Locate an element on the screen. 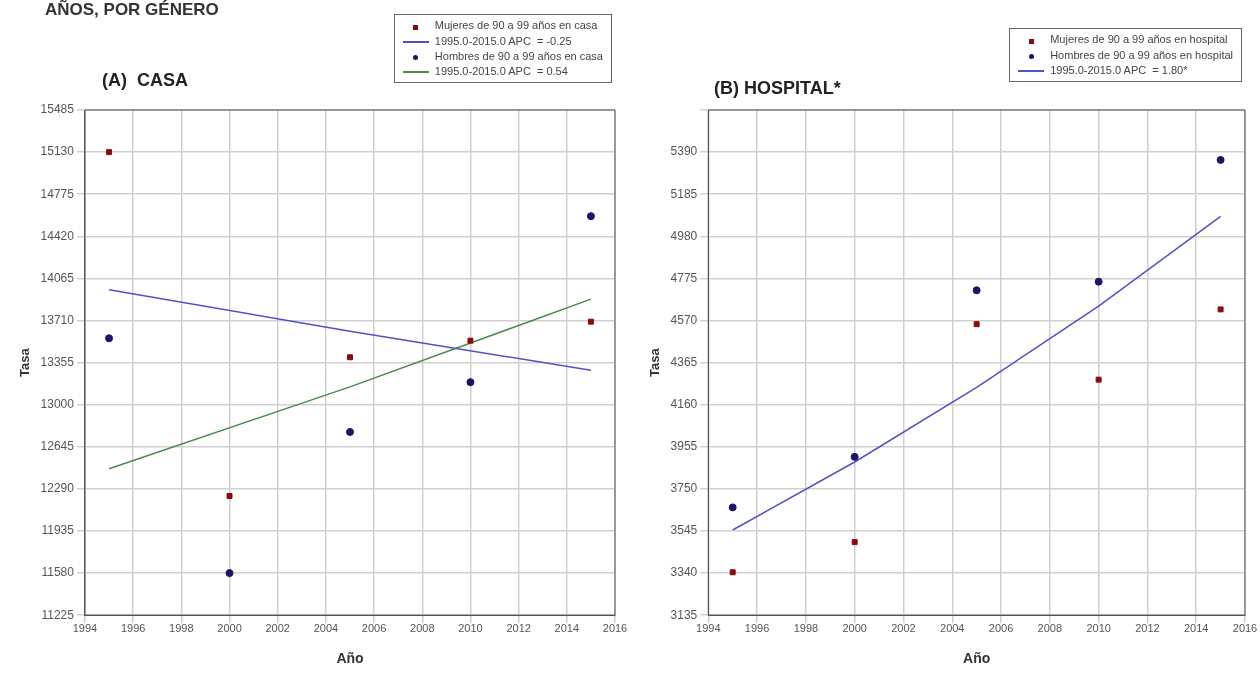 The width and height of the screenshot is (1260, 686). y-tick-label: 15485 is located at coordinates (57, 109).